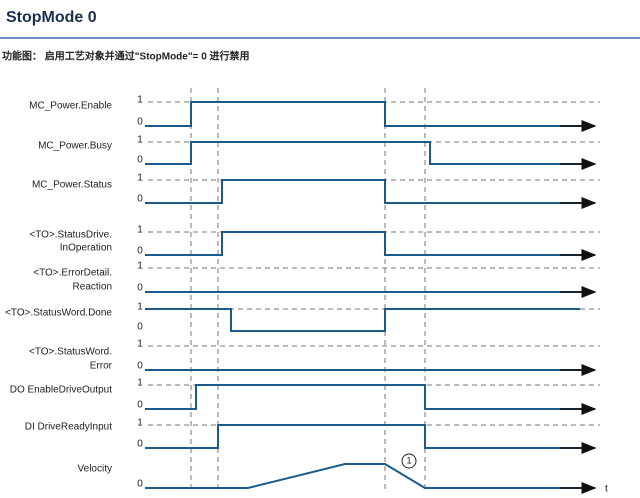  I want to click on signal-label: Error, so click(101, 366).